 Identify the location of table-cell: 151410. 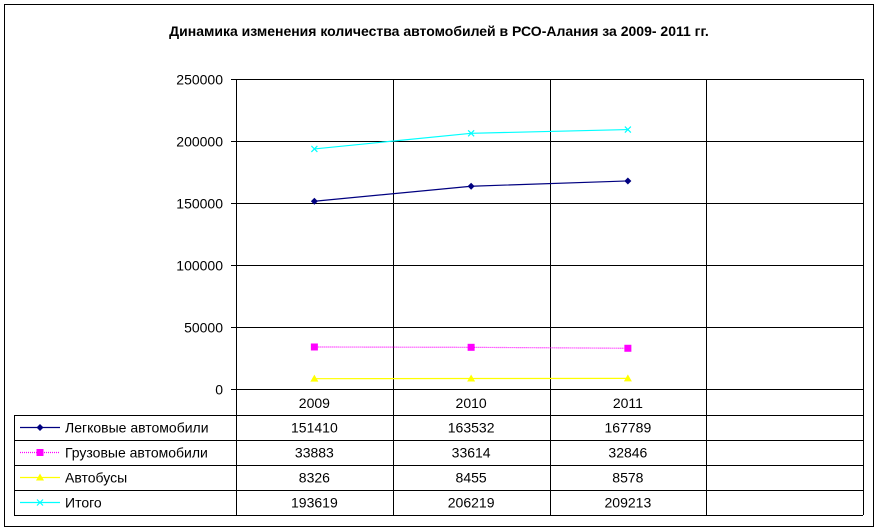
(314, 428).